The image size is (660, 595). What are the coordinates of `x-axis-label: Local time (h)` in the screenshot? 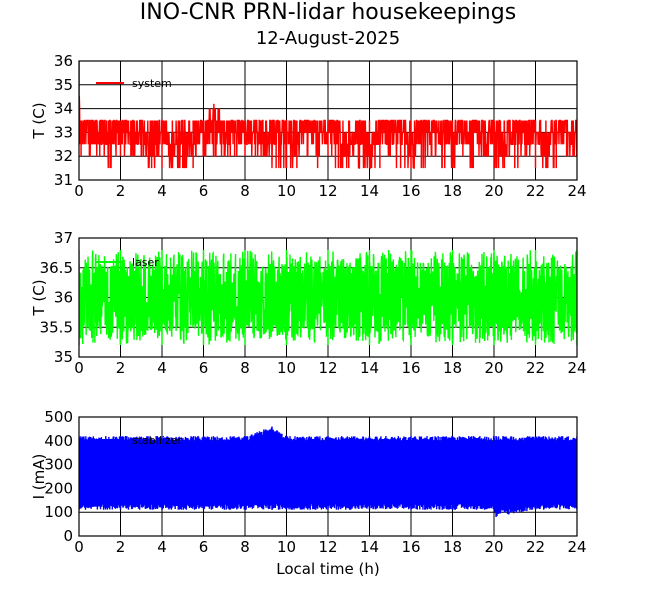 It's located at (328, 569).